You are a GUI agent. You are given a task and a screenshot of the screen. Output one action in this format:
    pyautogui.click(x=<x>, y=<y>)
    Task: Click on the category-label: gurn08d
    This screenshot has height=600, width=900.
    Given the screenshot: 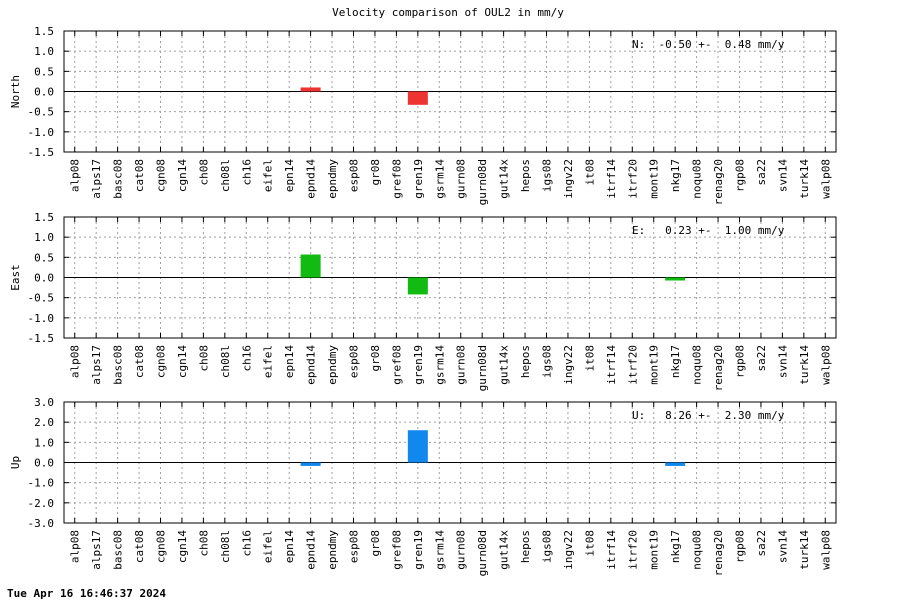 What is the action you would take?
    pyautogui.click(x=482, y=182)
    